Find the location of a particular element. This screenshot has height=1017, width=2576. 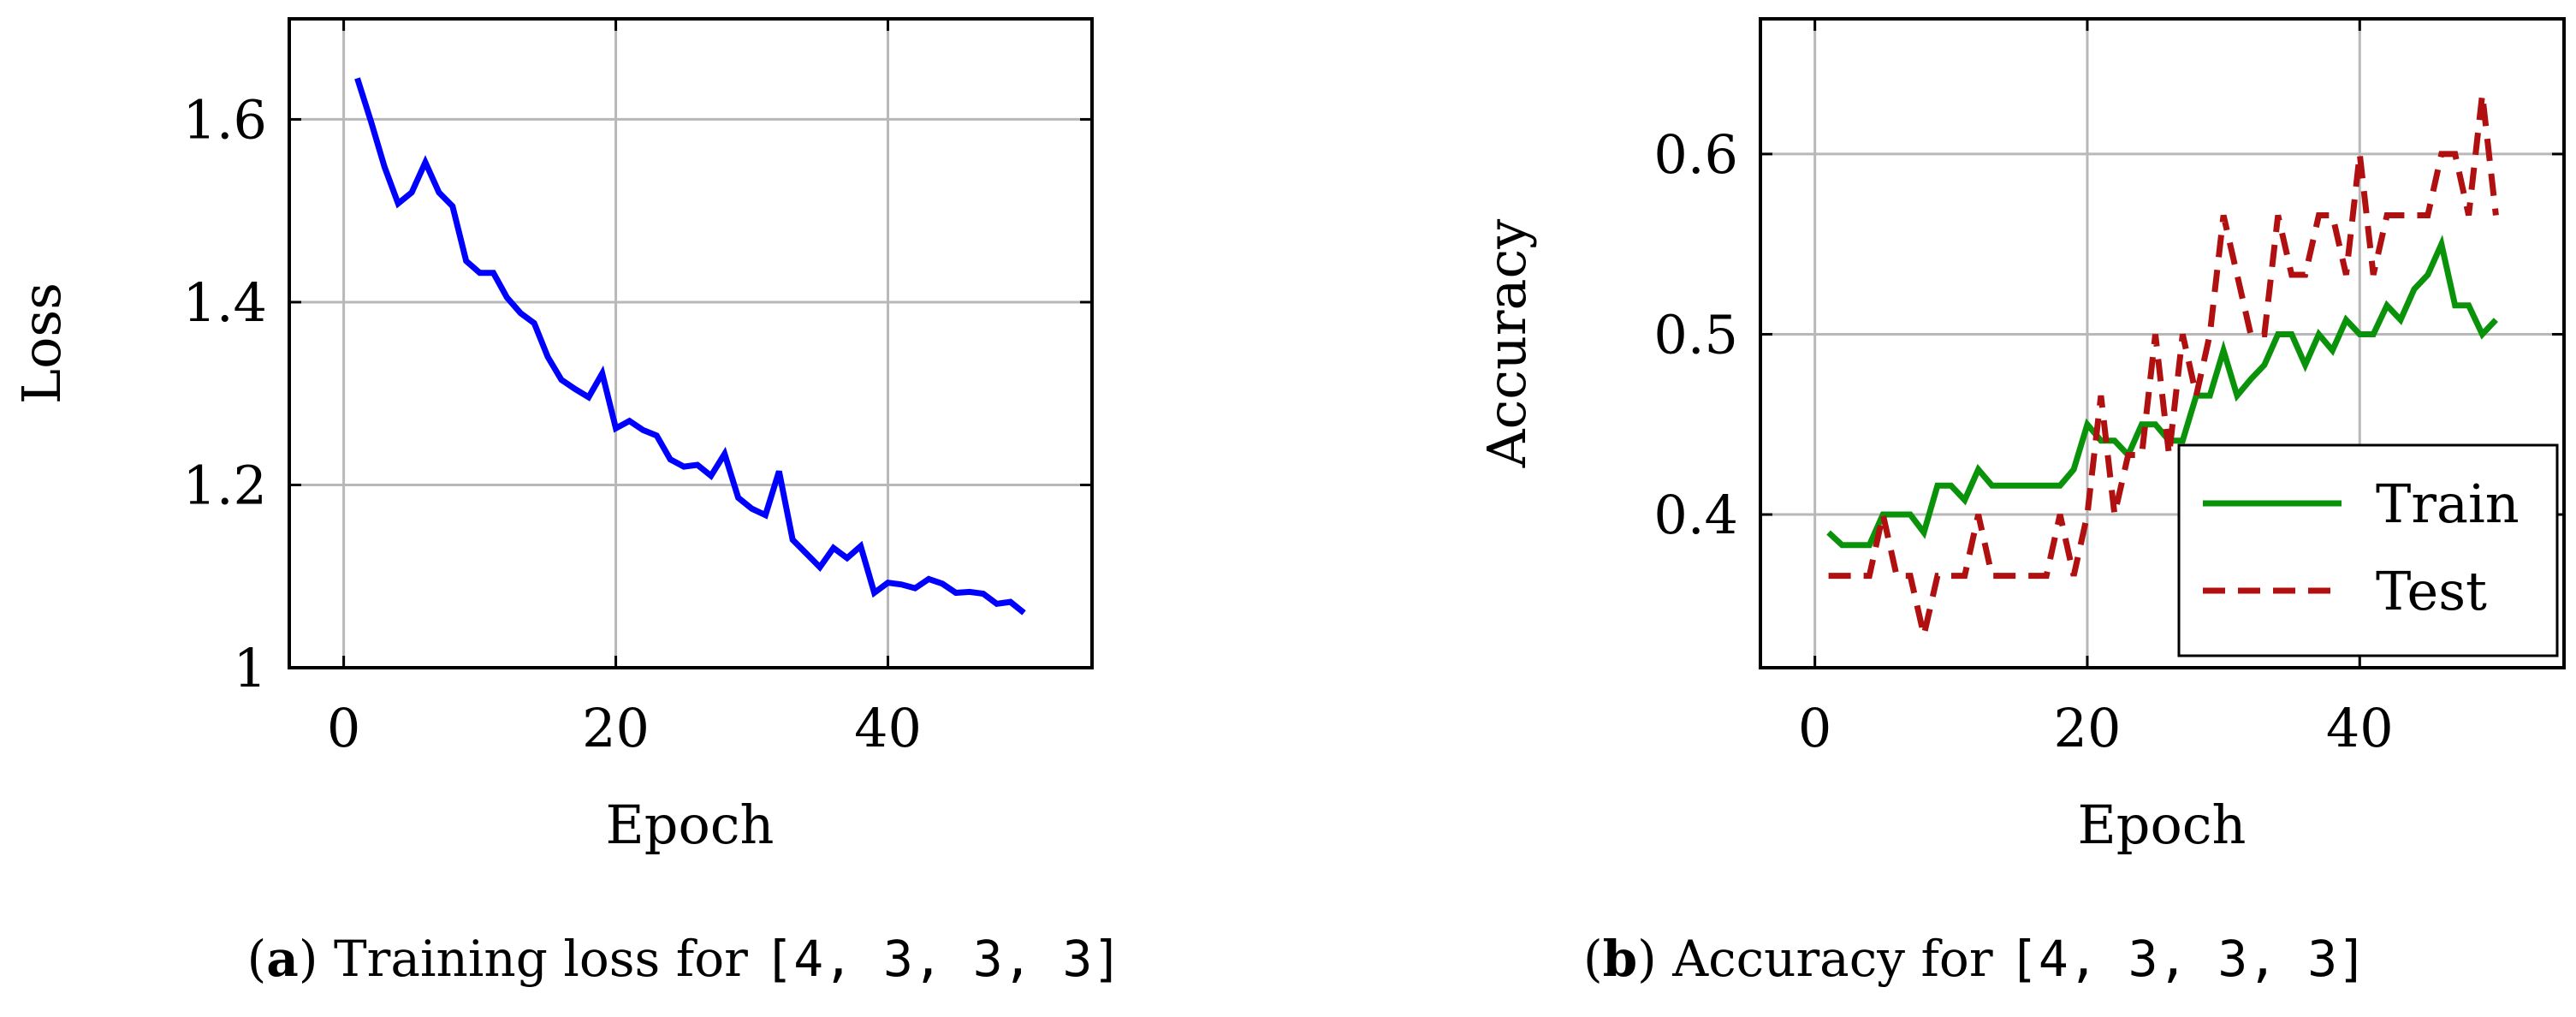

caption-a-letter: a is located at coordinates (282, 959).